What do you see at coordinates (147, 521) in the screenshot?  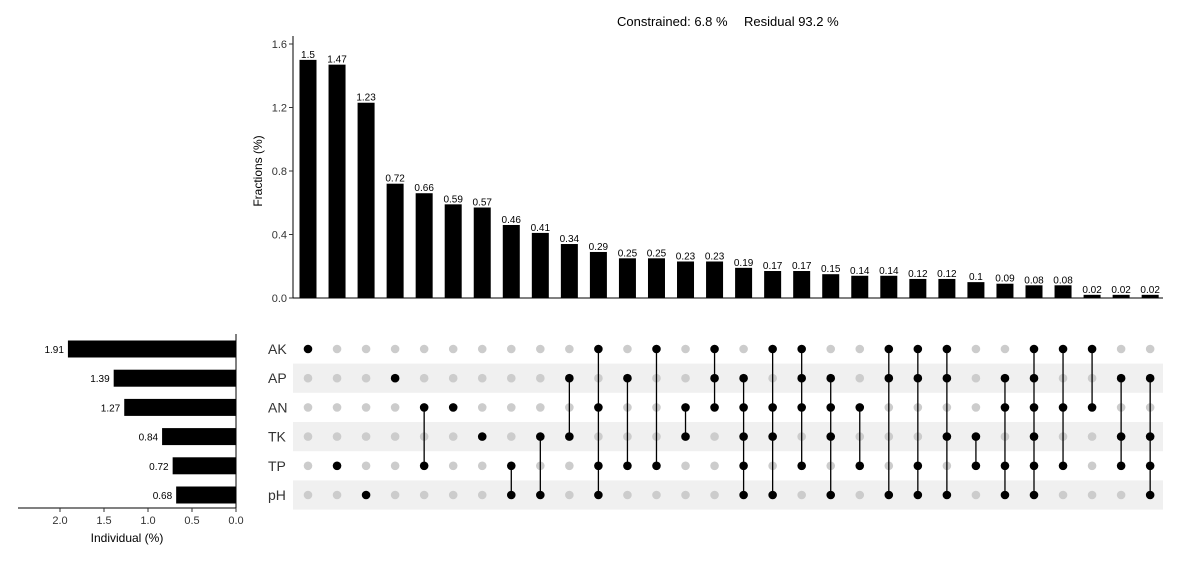 I see `individual-tick-label: 1.0` at bounding box center [147, 521].